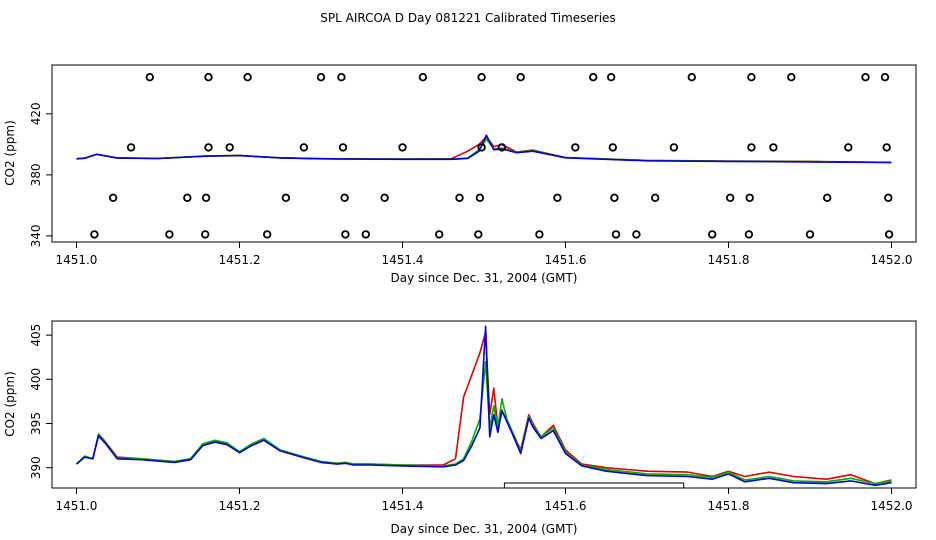 The width and height of the screenshot is (936, 540). What do you see at coordinates (36, 174) in the screenshot?
I see `y-tick-label: 380` at bounding box center [36, 174].